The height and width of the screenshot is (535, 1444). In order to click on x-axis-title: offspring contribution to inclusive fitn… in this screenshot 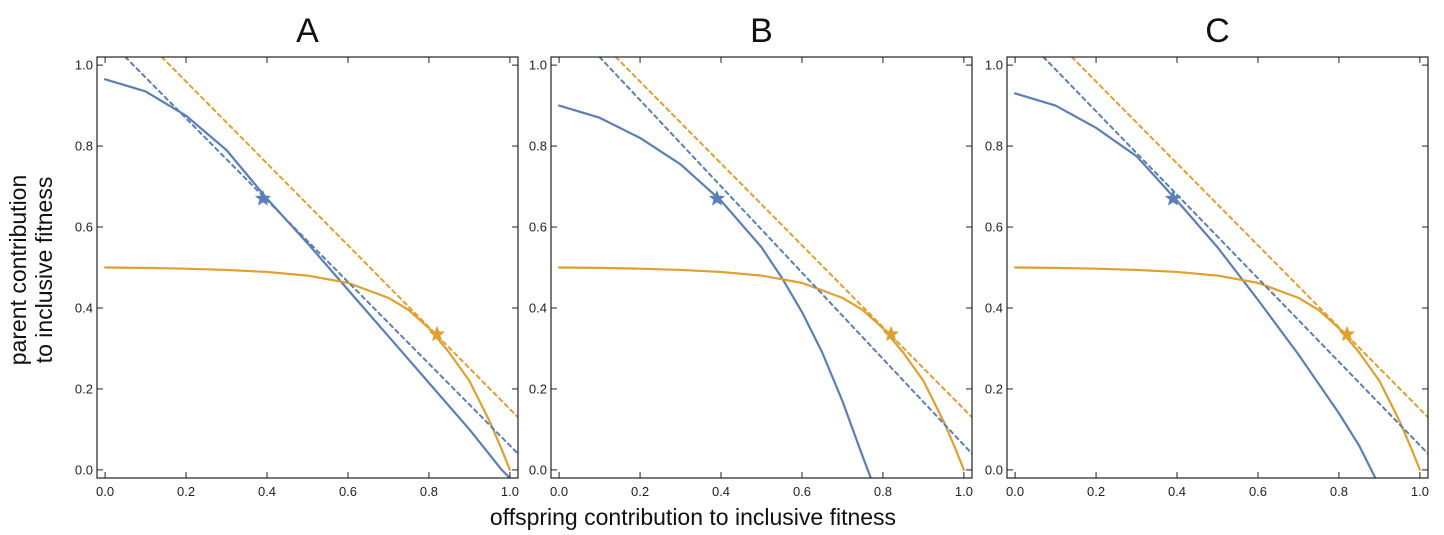, I will do `click(693, 517)`.